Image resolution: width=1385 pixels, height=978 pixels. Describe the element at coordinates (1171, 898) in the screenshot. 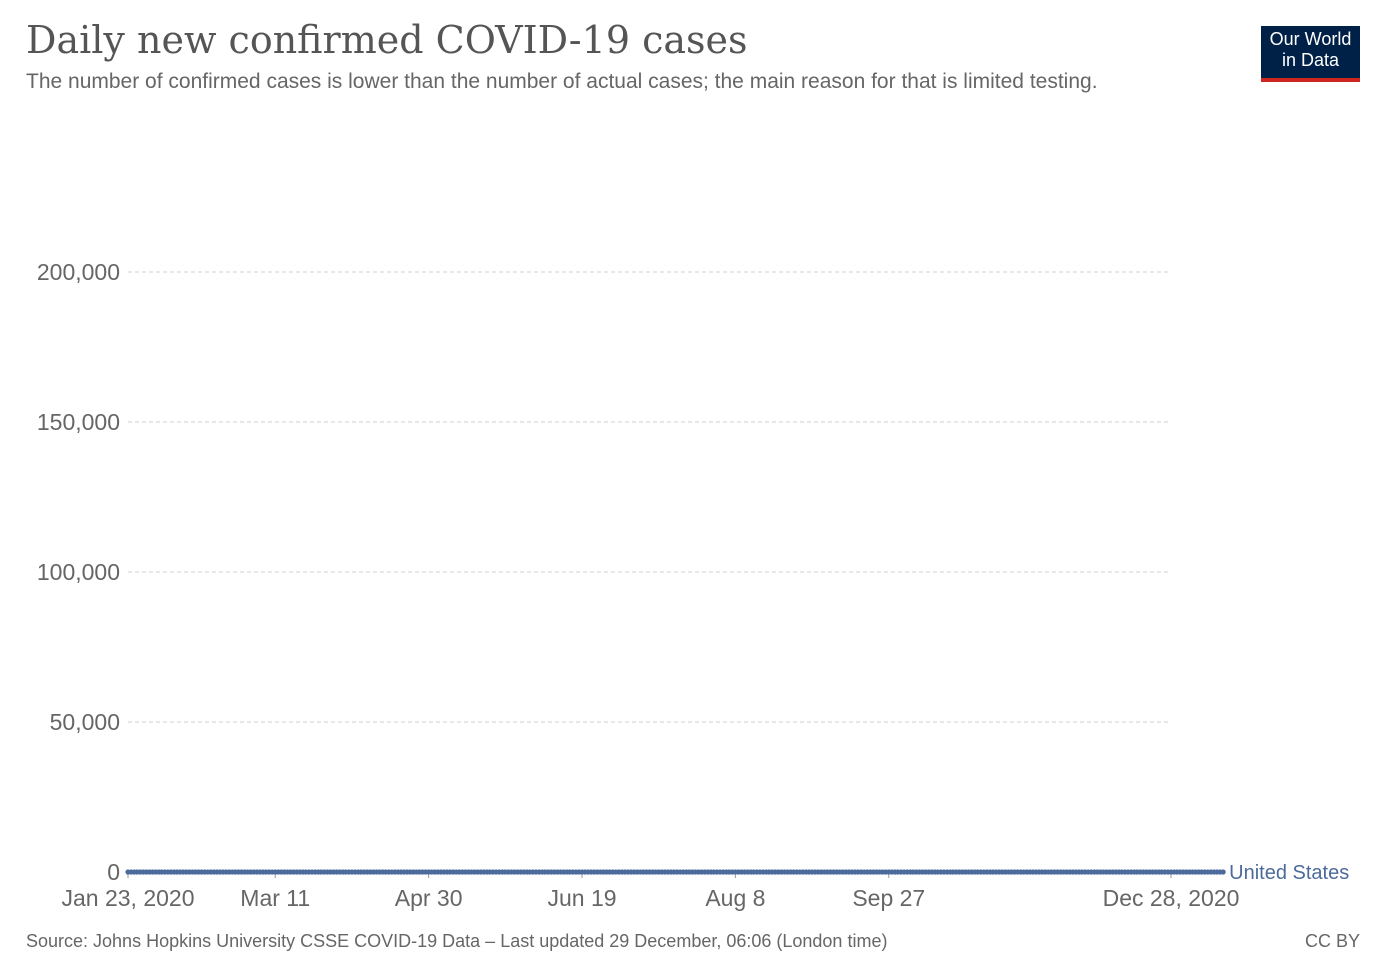

I see `x-tick-label: Dec 28, 2020` at that location.